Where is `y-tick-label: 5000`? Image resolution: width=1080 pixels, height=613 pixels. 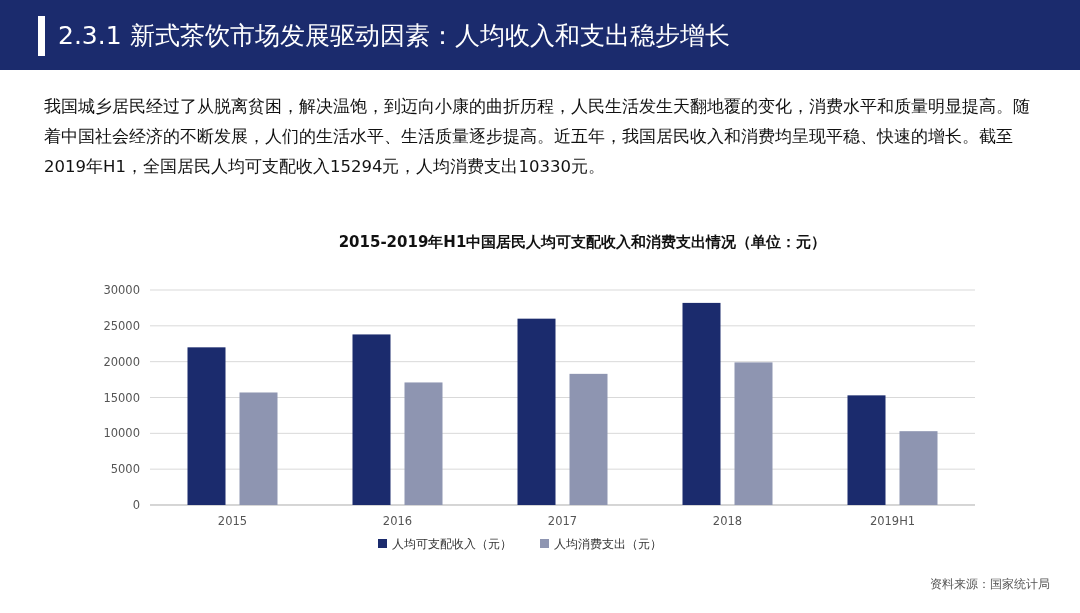
y-tick-label: 5000 is located at coordinates (125, 469).